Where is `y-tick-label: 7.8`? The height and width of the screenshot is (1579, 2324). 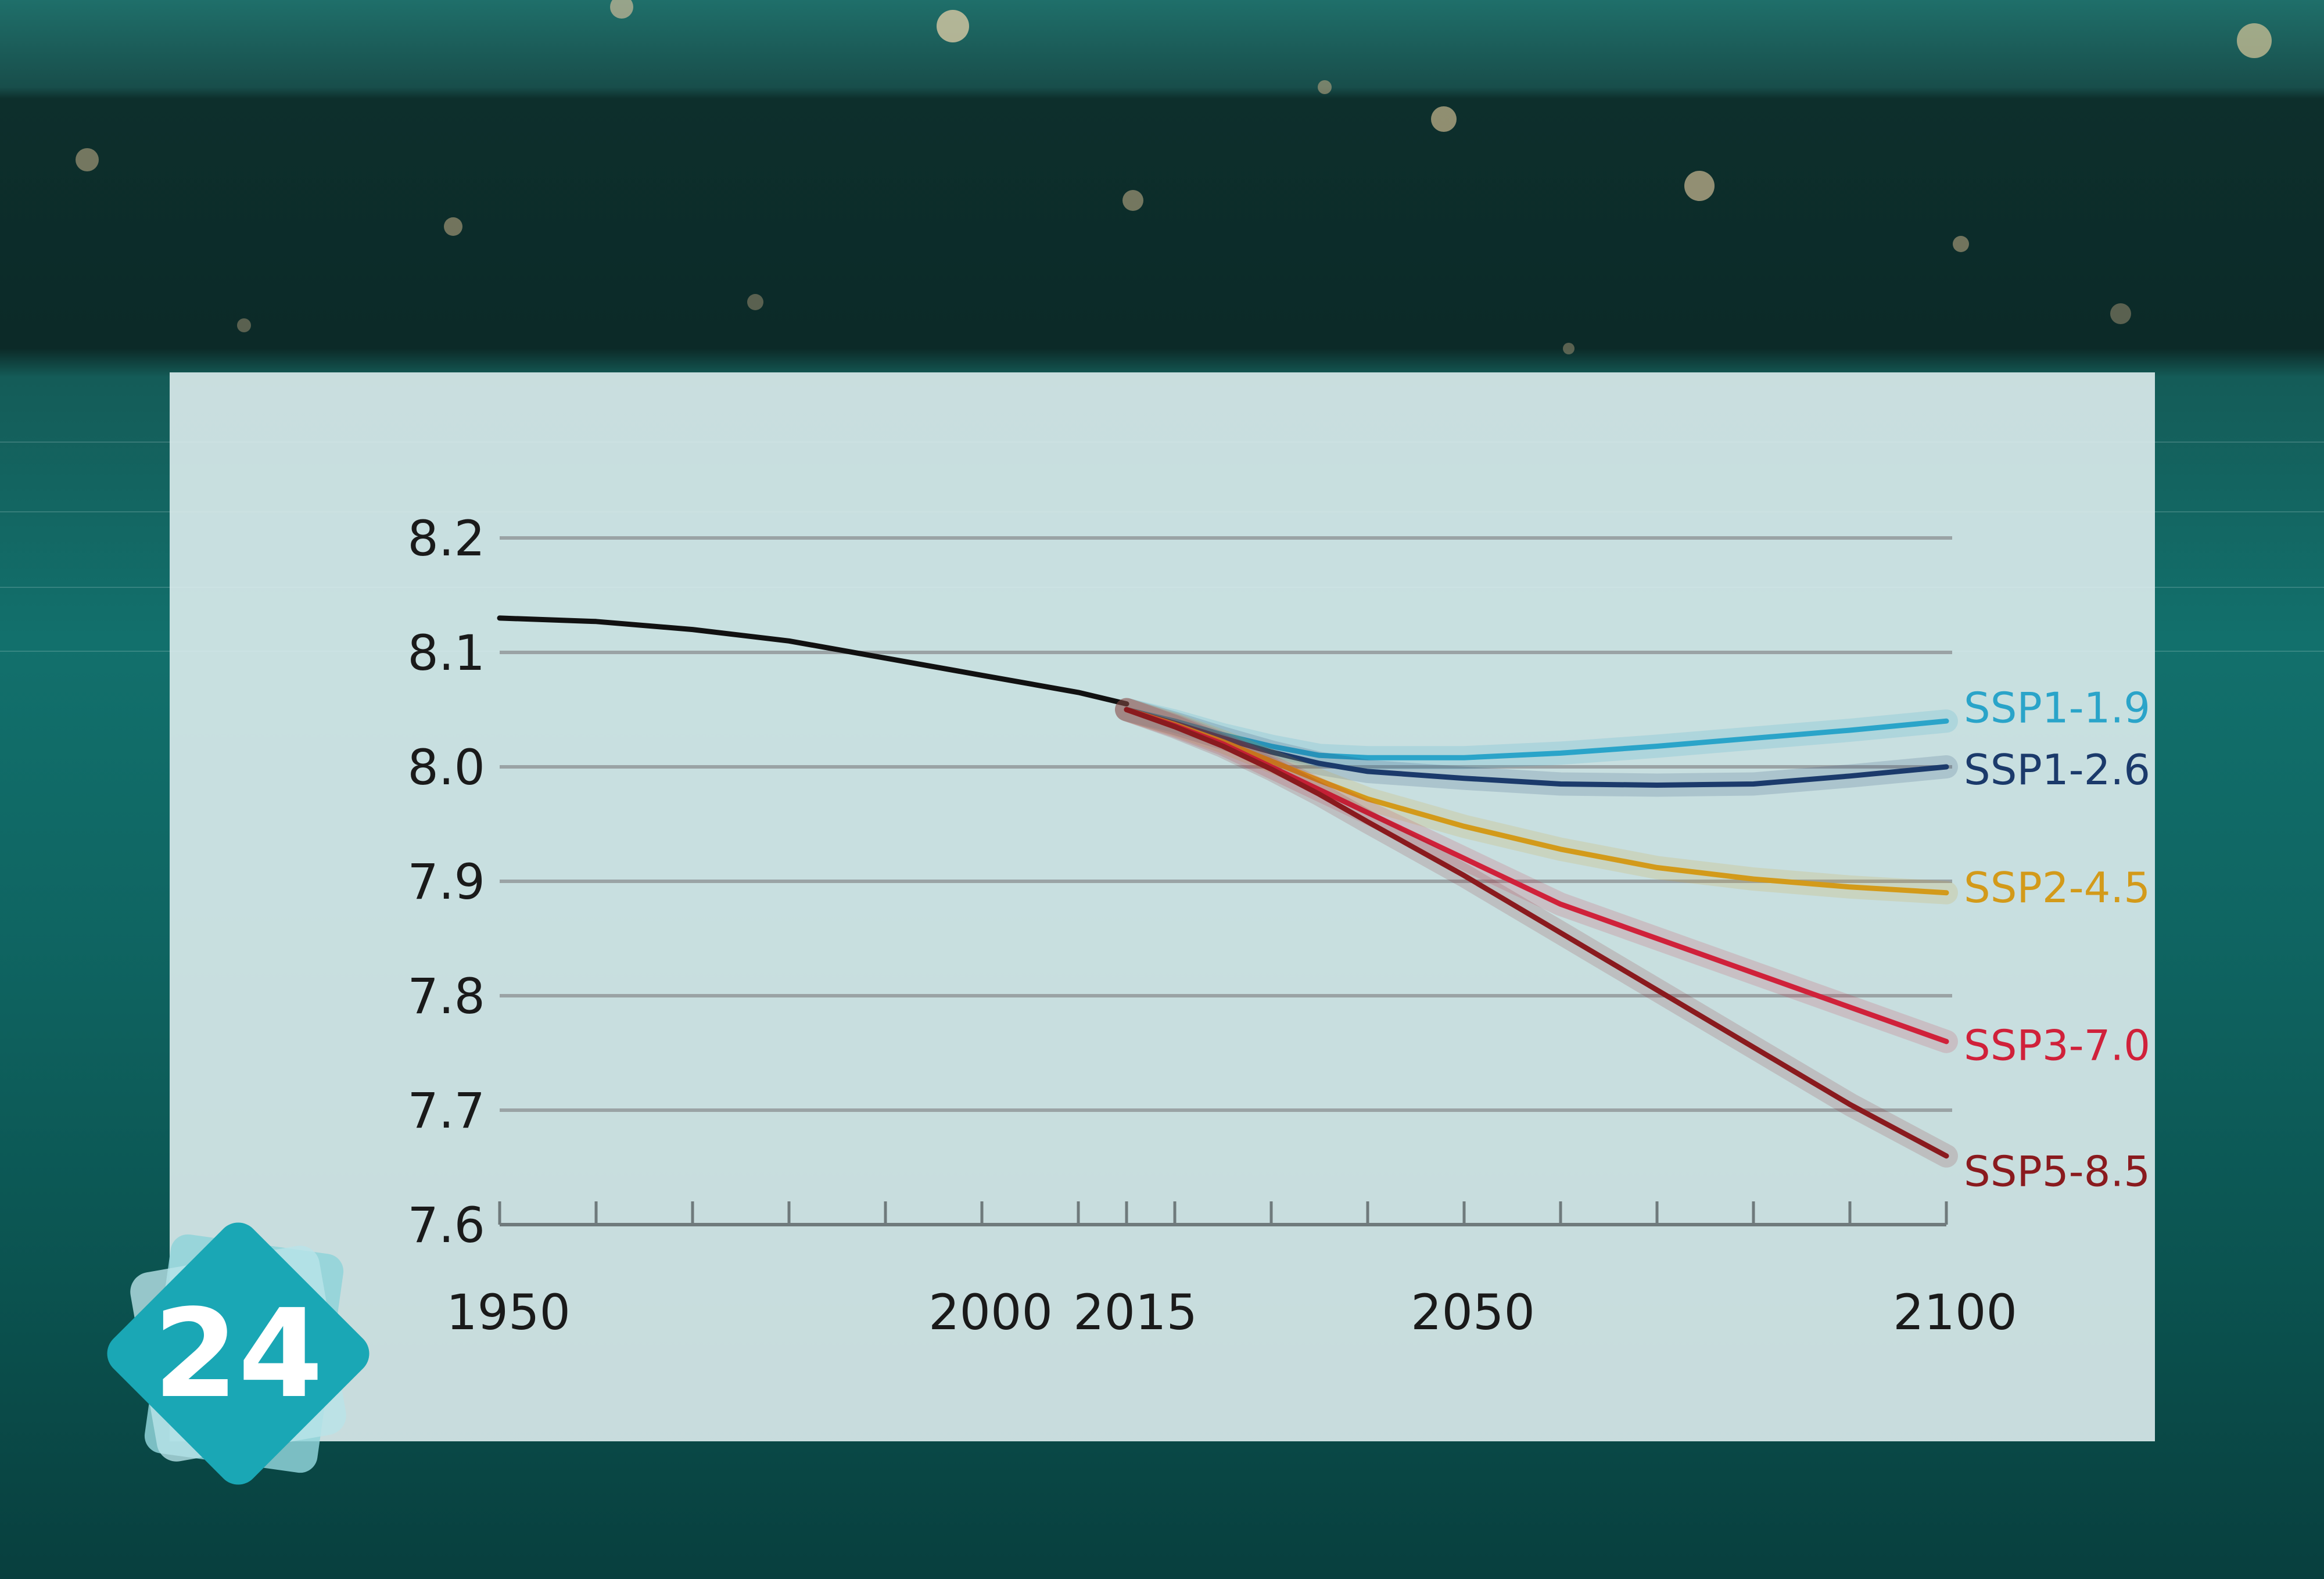
y-tick-label: 7.8 is located at coordinates (446, 996).